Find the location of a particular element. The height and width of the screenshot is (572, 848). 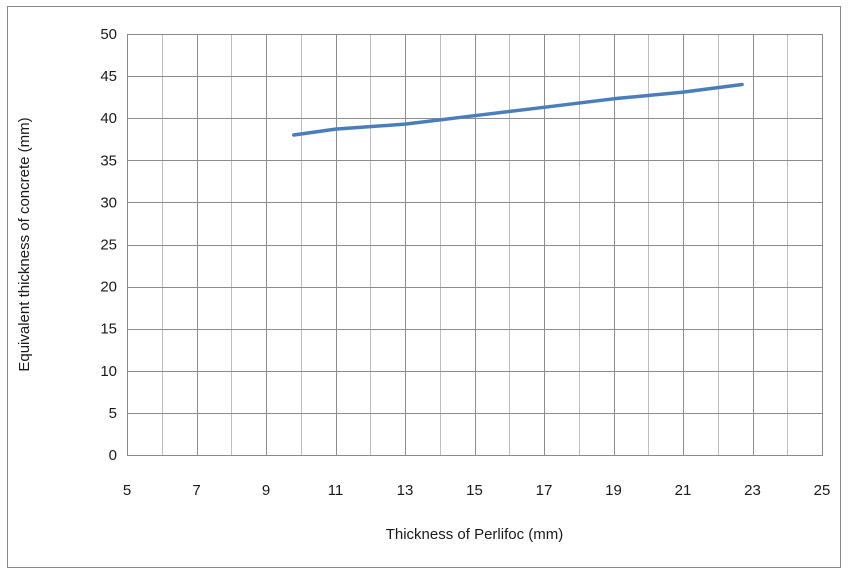

x-tick-label: 17 is located at coordinates (544, 490).